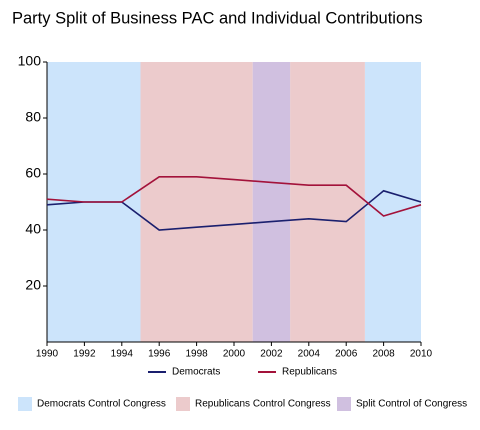 Image resolution: width=480 pixels, height=430 pixels. I want to click on legend-label: Democrats Control Congress, so click(101, 404).